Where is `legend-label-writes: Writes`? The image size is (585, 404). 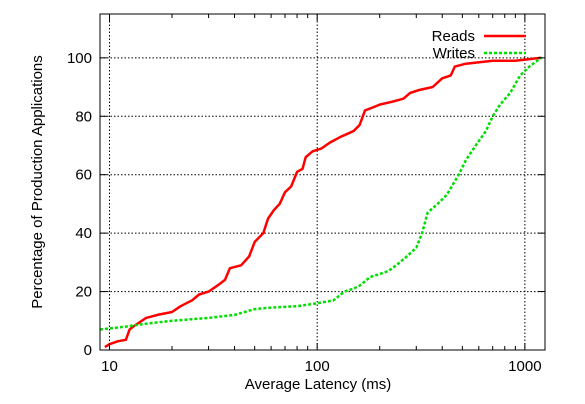
legend-label-writes: Writes is located at coordinates (454, 53).